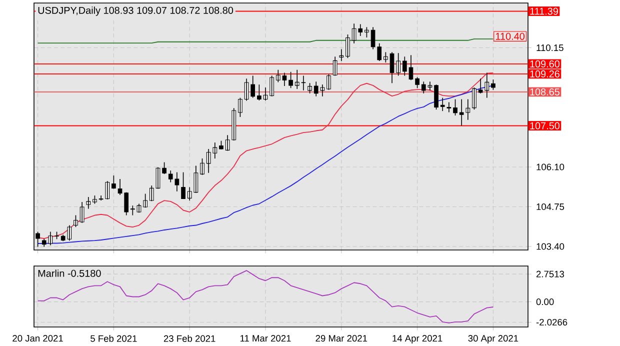 Image resolution: width=620 pixels, height=346 pixels. Describe the element at coordinates (37, 338) in the screenshot. I see `x-tick-label: 20 Jan 2021` at that location.